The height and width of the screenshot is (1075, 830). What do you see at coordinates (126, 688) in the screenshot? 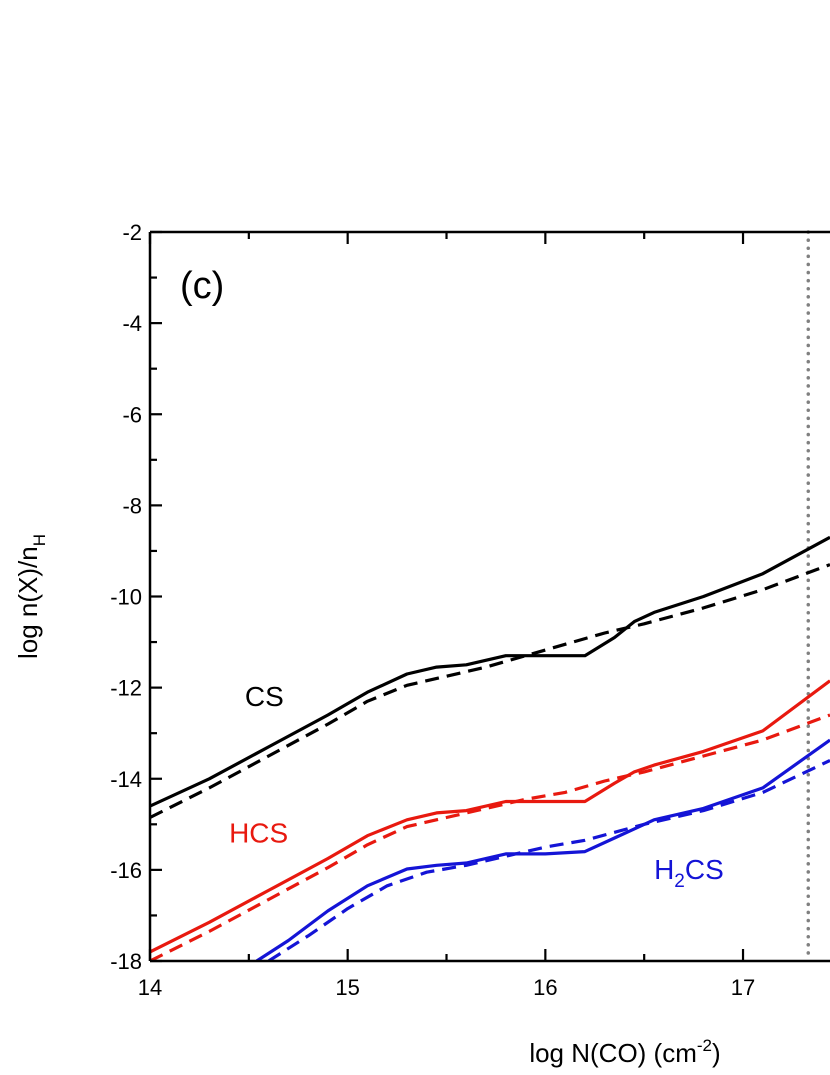
I see `y-tick-label: -12` at bounding box center [126, 688].